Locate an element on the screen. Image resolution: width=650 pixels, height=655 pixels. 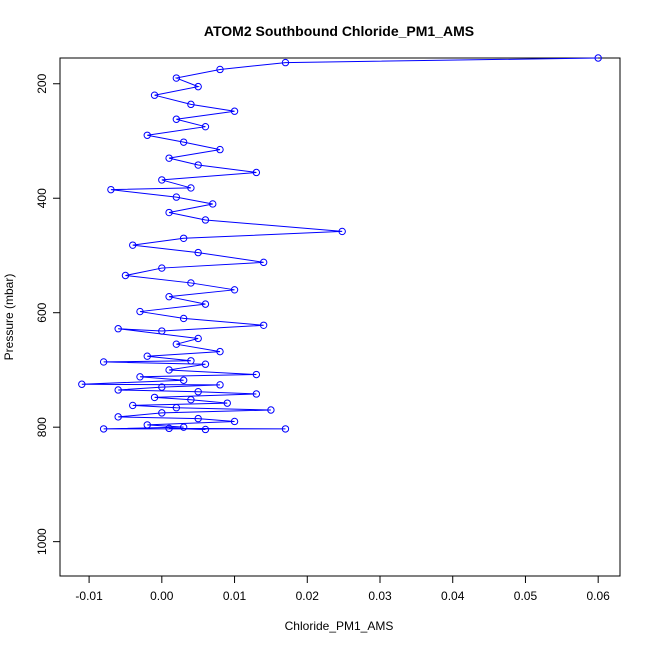
x-tick-label: 0.06 is located at coordinates (599, 596).